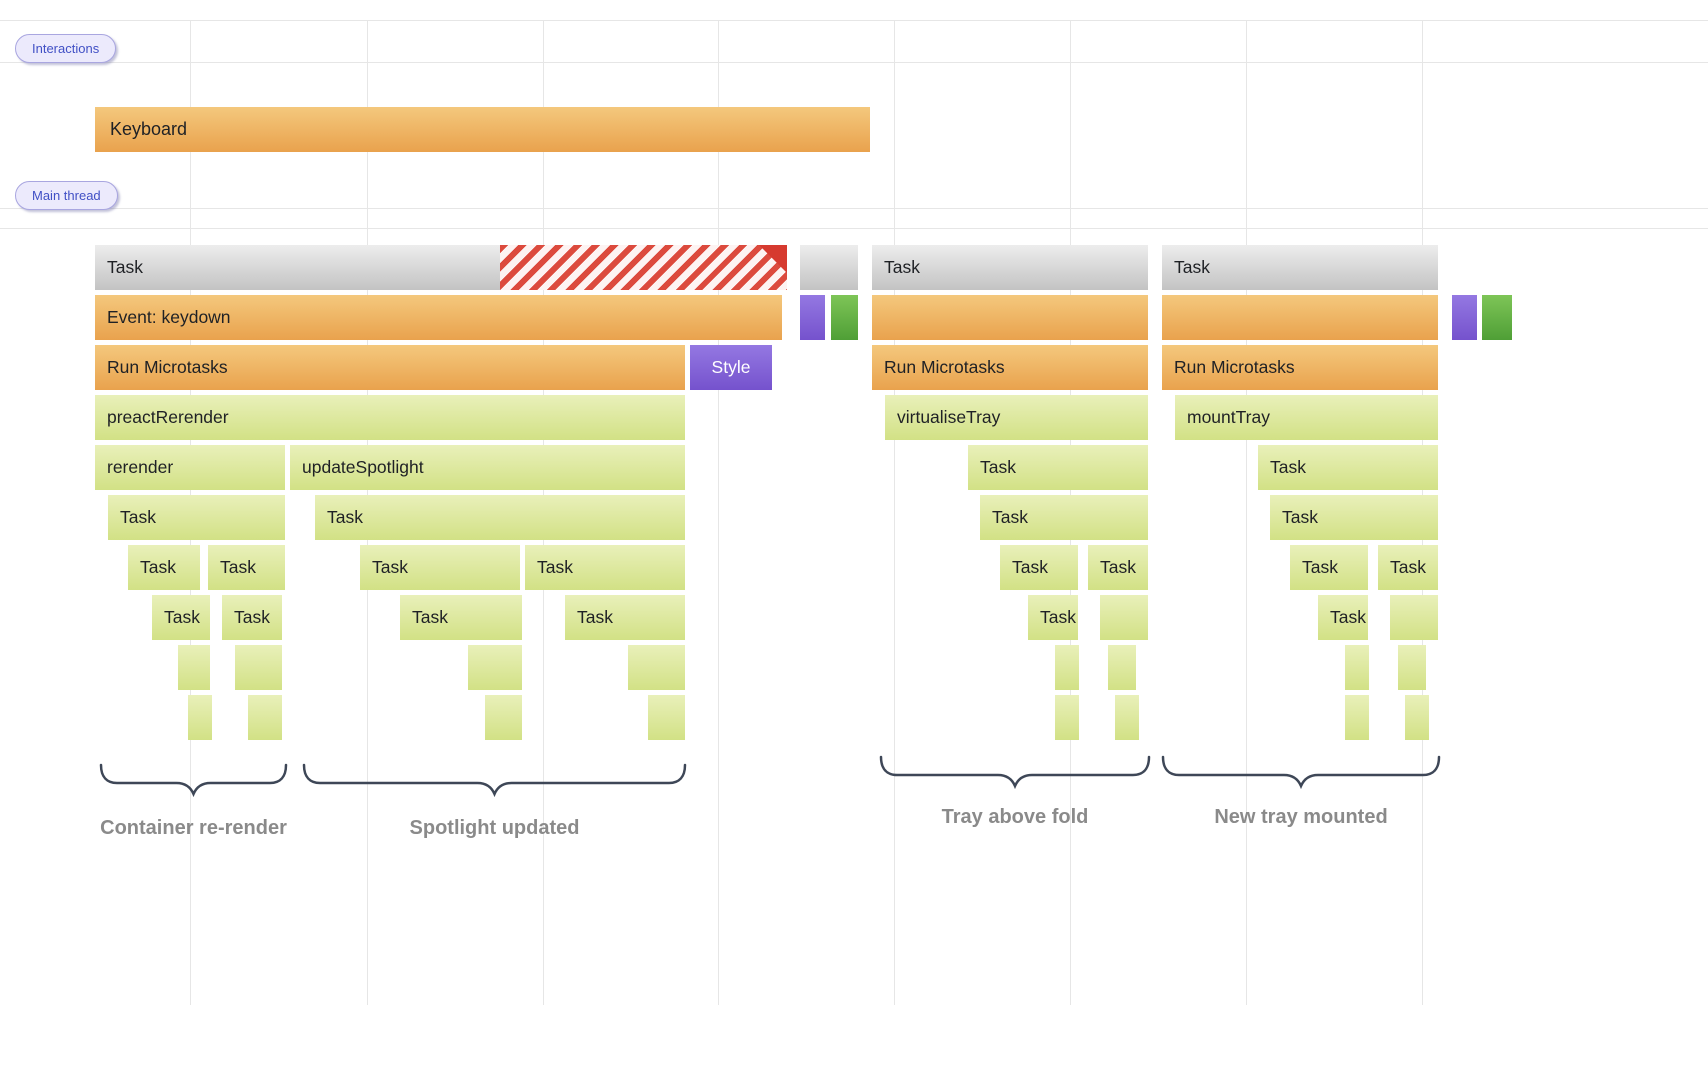 The width and height of the screenshot is (1708, 1072). What do you see at coordinates (1015, 817) in the screenshot?
I see `annotation-label: Tray above fold` at bounding box center [1015, 817].